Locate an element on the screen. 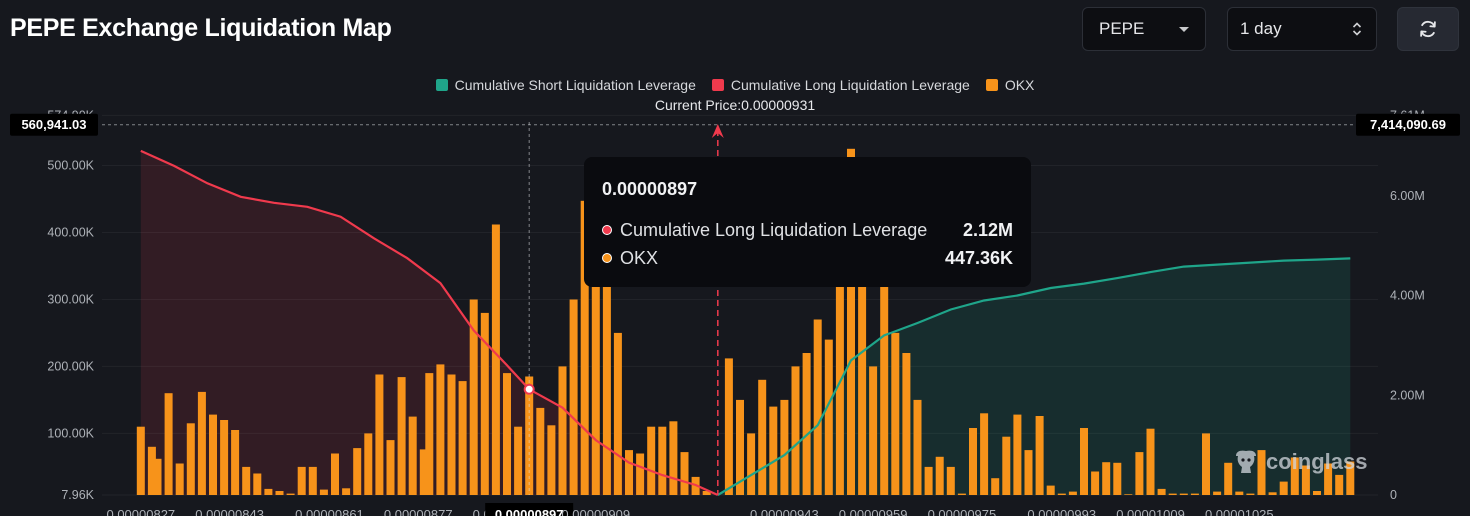 The width and height of the screenshot is (1470, 516). left-axis-tick: 500.00K is located at coordinates (70, 166).